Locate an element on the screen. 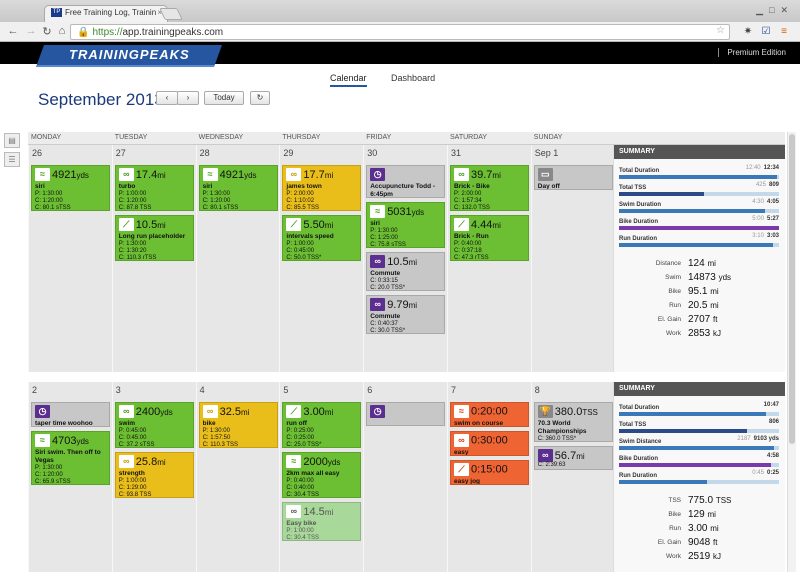  workout-card: ≈0:20:00 swim on course is located at coordinates (489, 414).